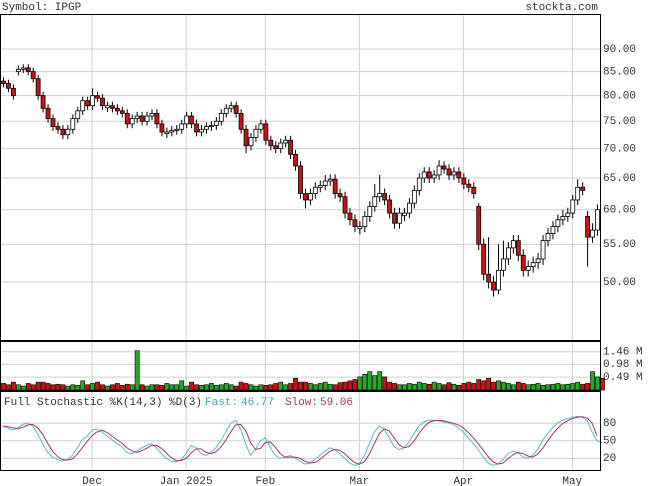  What do you see at coordinates (257, 403) in the screenshot?
I see `fast-value: 46.77` at bounding box center [257, 403].